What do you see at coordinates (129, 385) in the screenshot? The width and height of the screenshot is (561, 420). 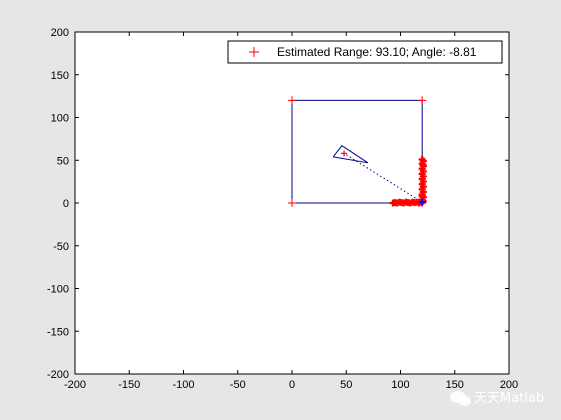 I see `x-tick-label: -150` at bounding box center [129, 385].